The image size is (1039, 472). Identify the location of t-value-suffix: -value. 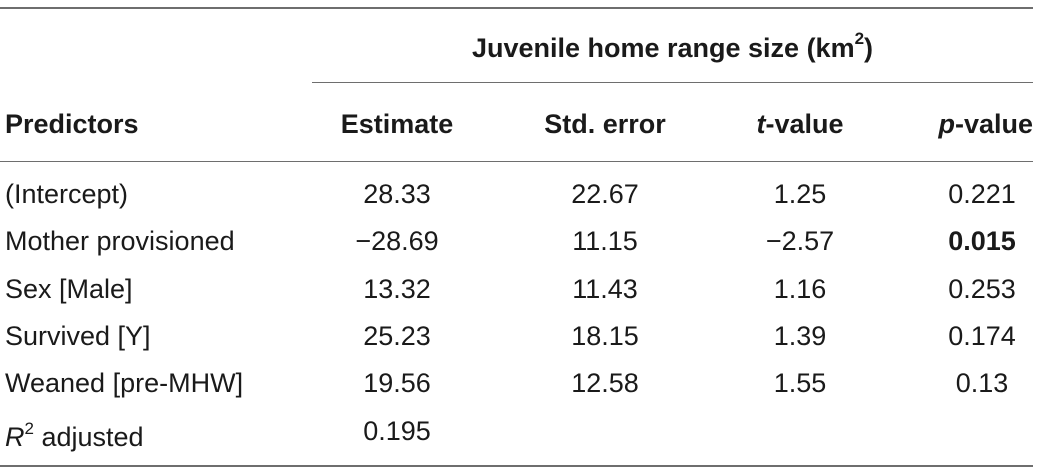
(804, 124).